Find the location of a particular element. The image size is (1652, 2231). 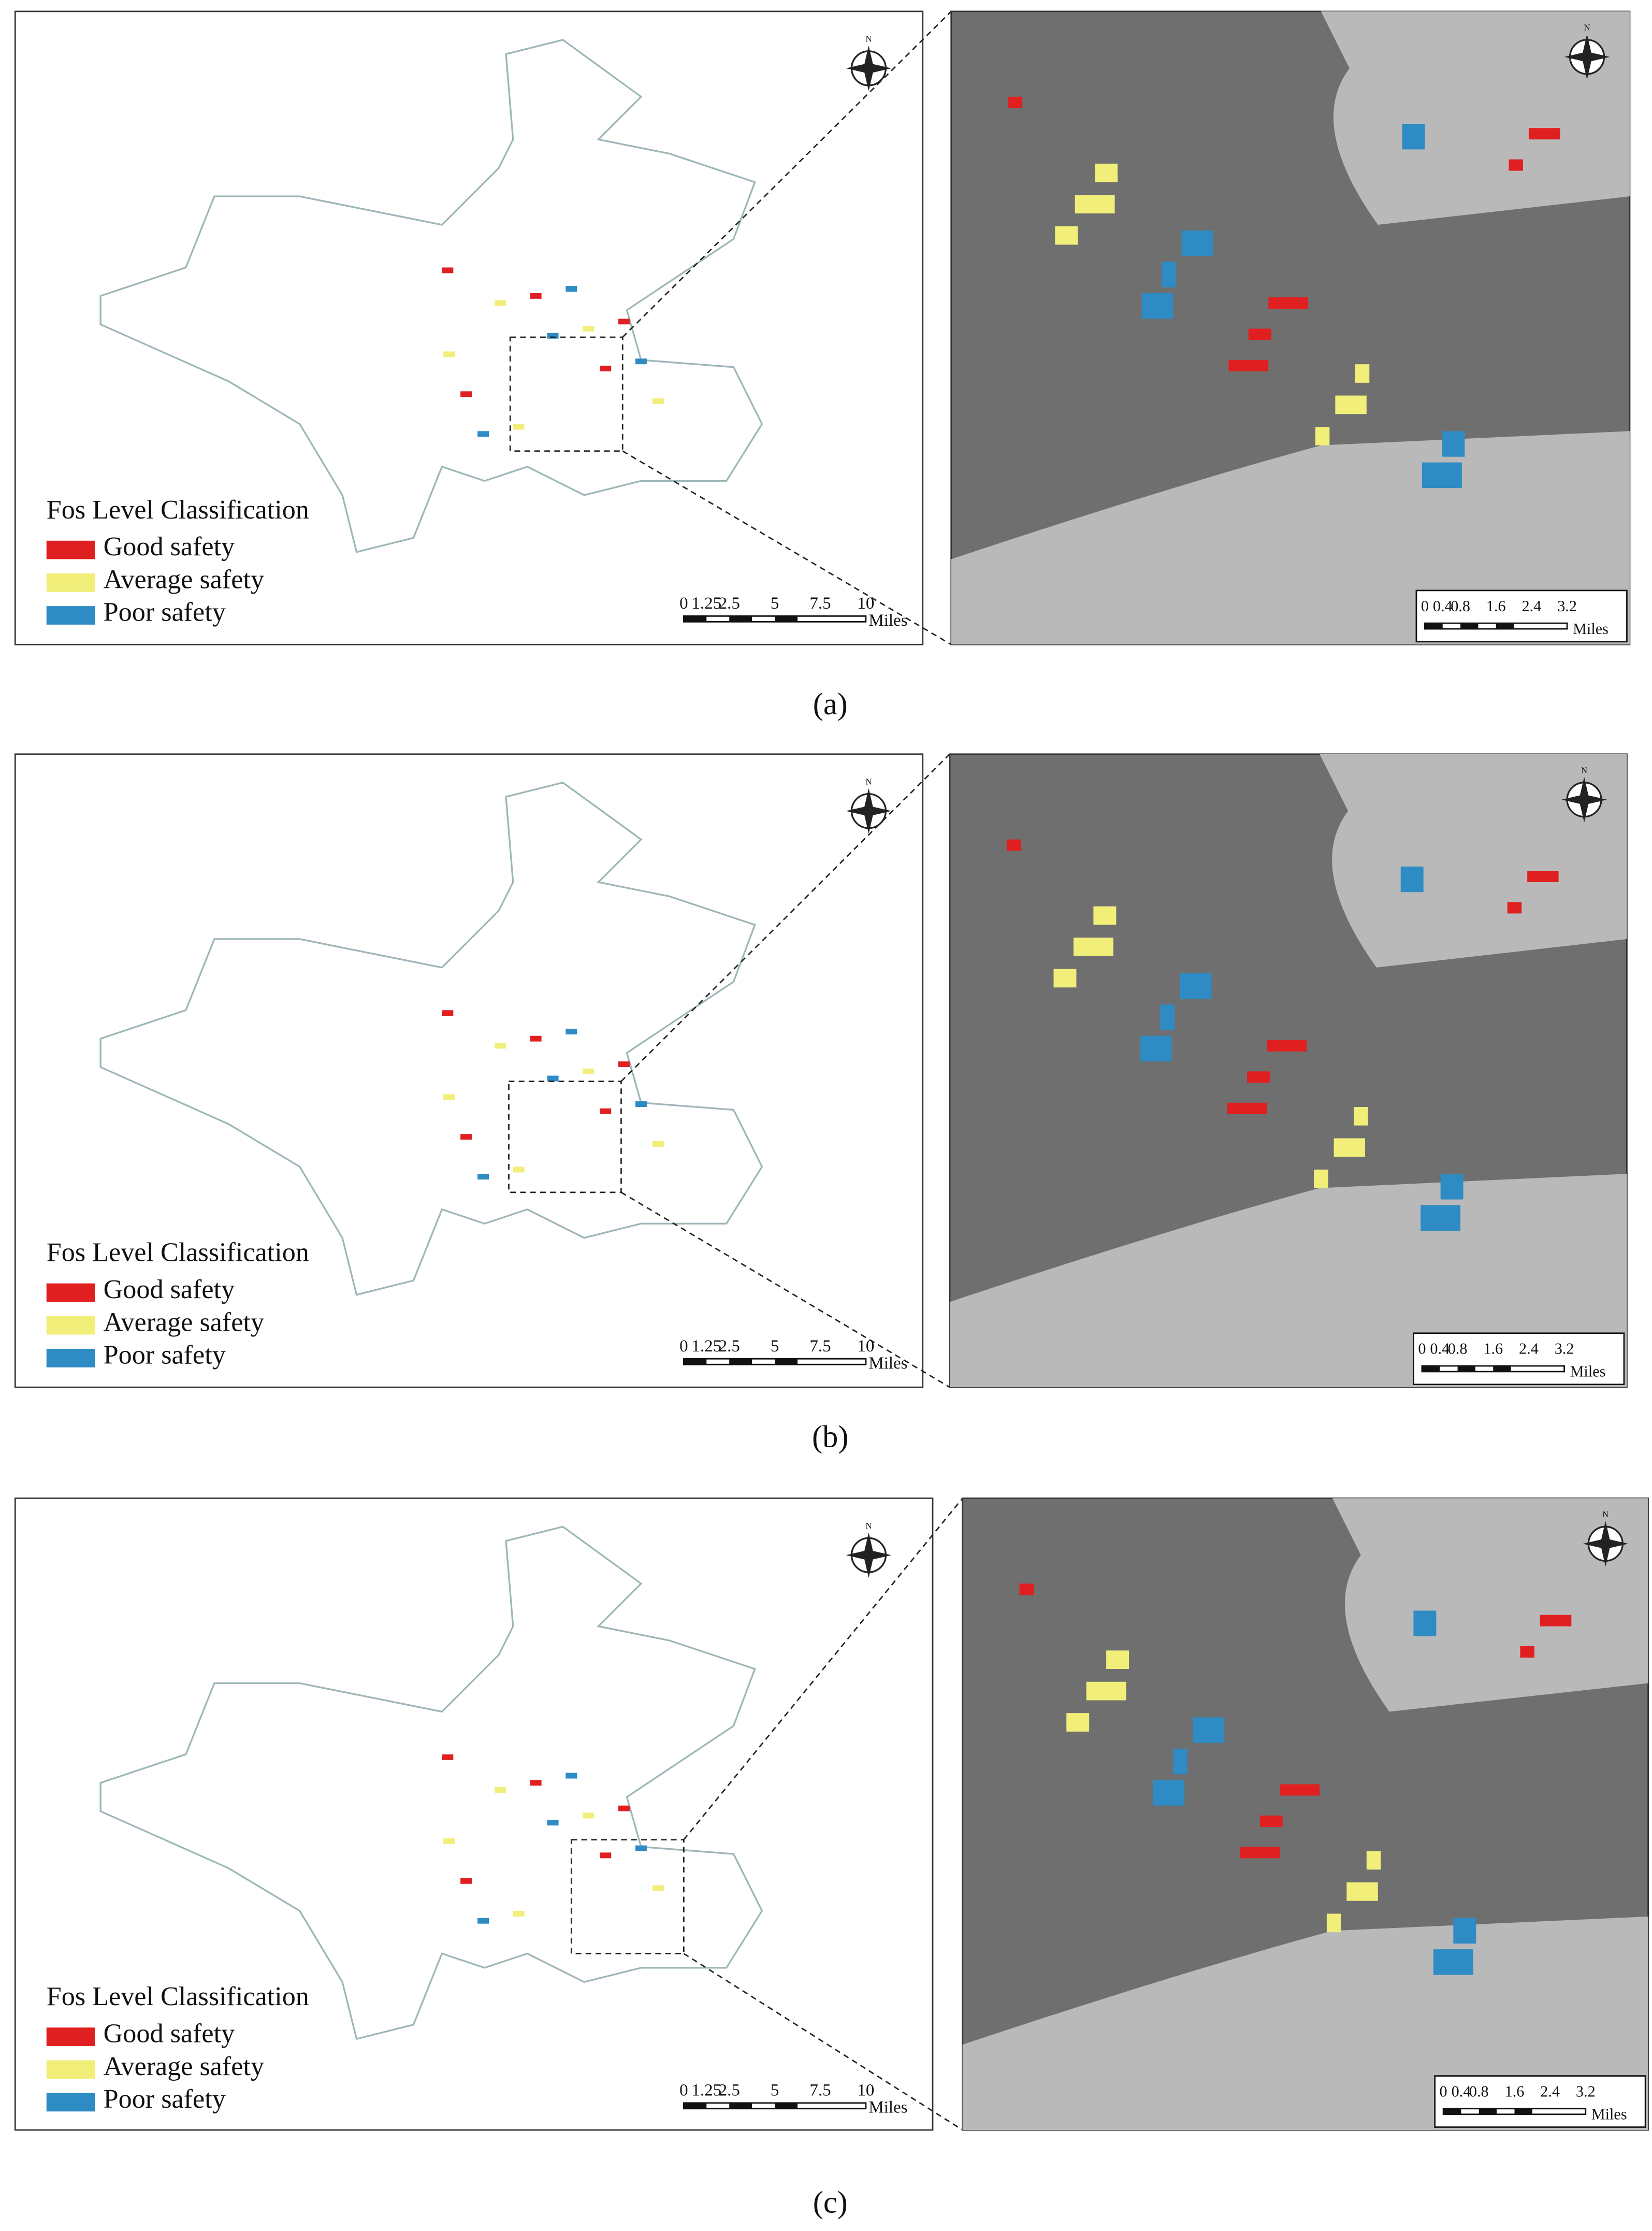

inset-scale-tick-label: 2.4 is located at coordinates (1550, 2091).